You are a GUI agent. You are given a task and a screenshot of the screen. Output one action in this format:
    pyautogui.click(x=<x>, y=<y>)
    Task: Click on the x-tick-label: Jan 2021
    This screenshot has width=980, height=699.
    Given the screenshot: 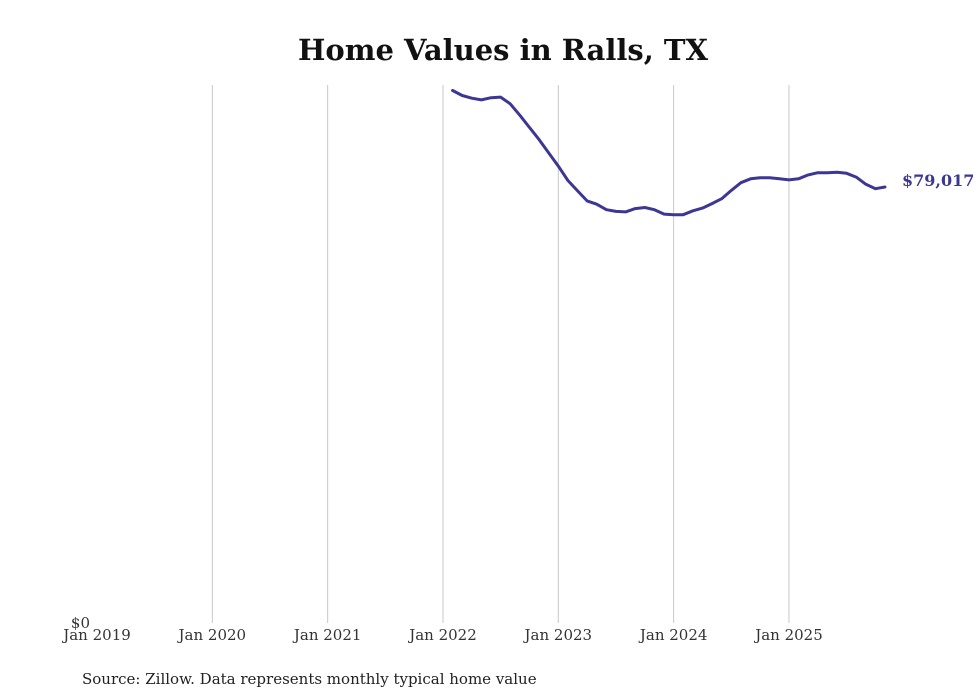 What is the action you would take?
    pyautogui.click(x=327, y=635)
    